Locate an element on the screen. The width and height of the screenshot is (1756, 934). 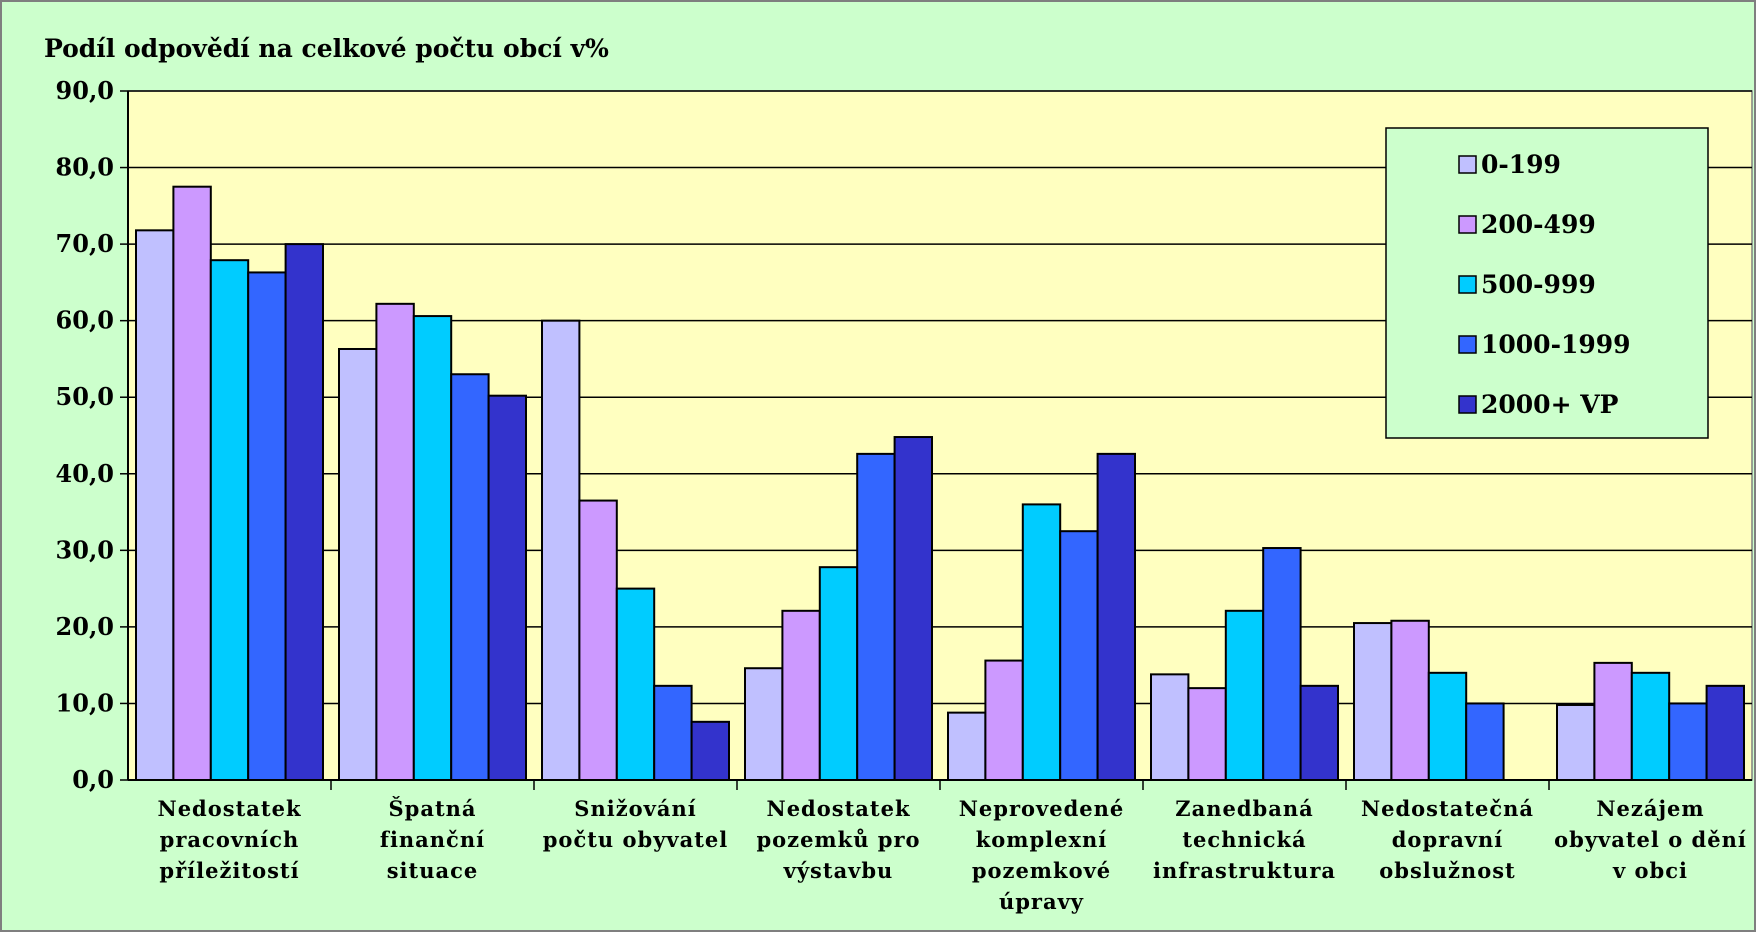
y-tick-label: 50,0 is located at coordinates (85, 396).